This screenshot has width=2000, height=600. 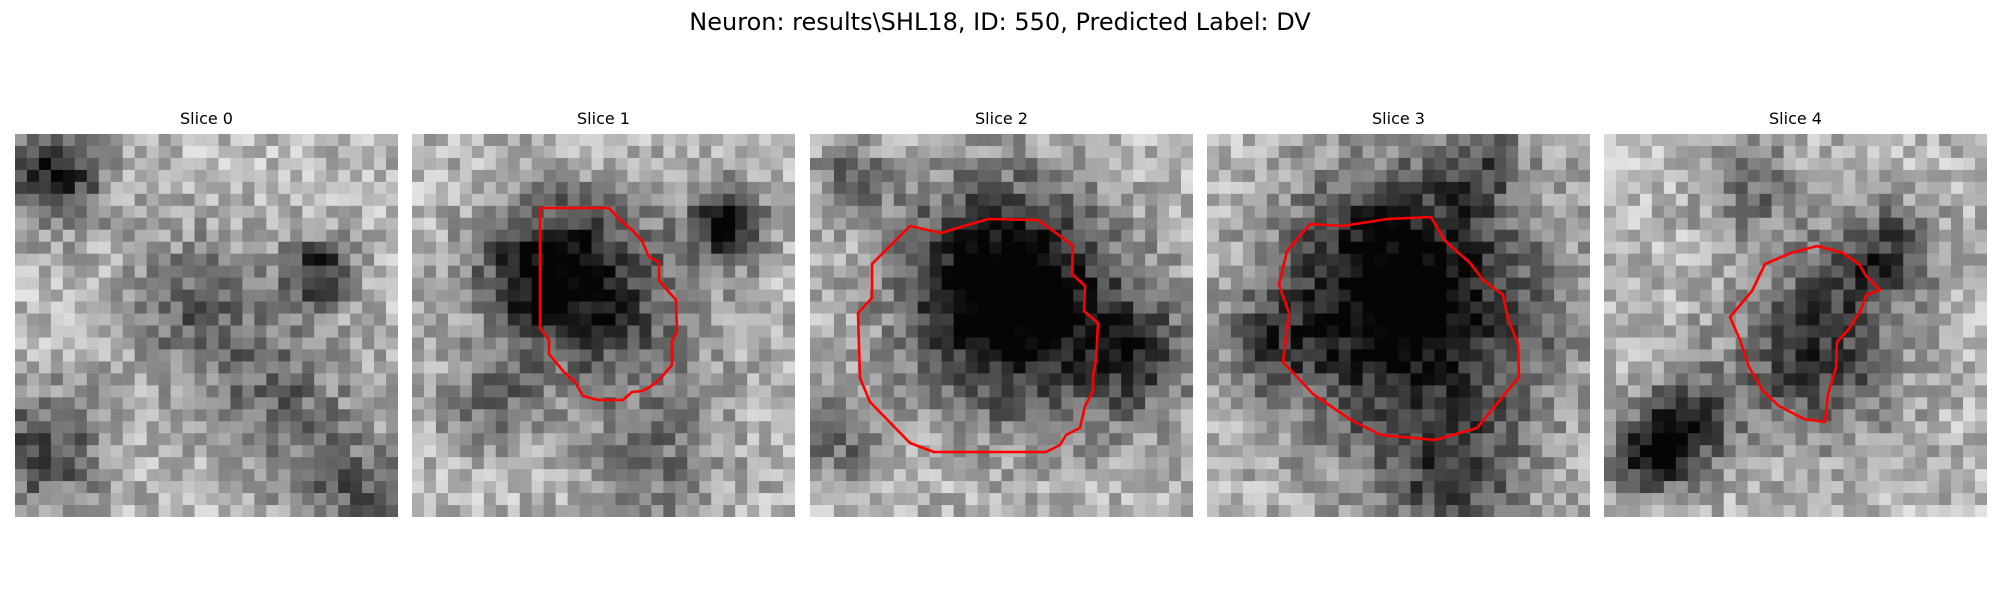 What do you see at coordinates (1398, 118) in the screenshot?
I see `slice-title: Slice 3` at bounding box center [1398, 118].